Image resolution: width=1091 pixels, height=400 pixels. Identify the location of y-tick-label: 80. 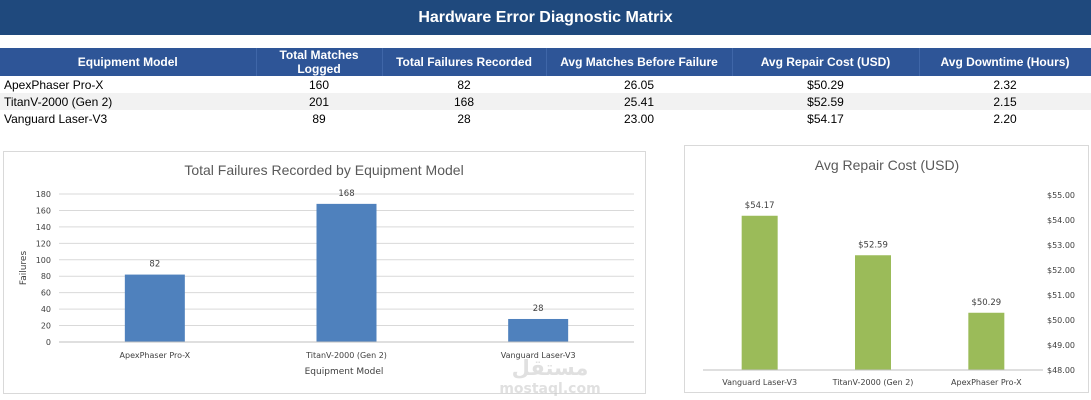
(46, 276).